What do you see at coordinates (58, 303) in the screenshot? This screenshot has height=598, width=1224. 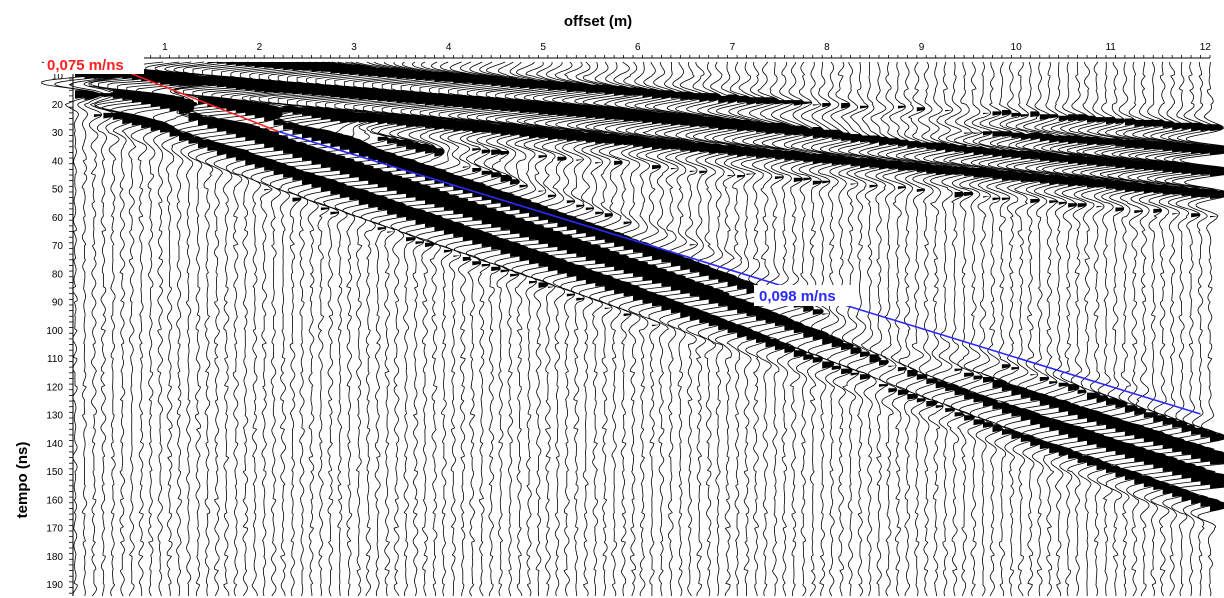 I see `y-tick-label: 90` at bounding box center [58, 303].